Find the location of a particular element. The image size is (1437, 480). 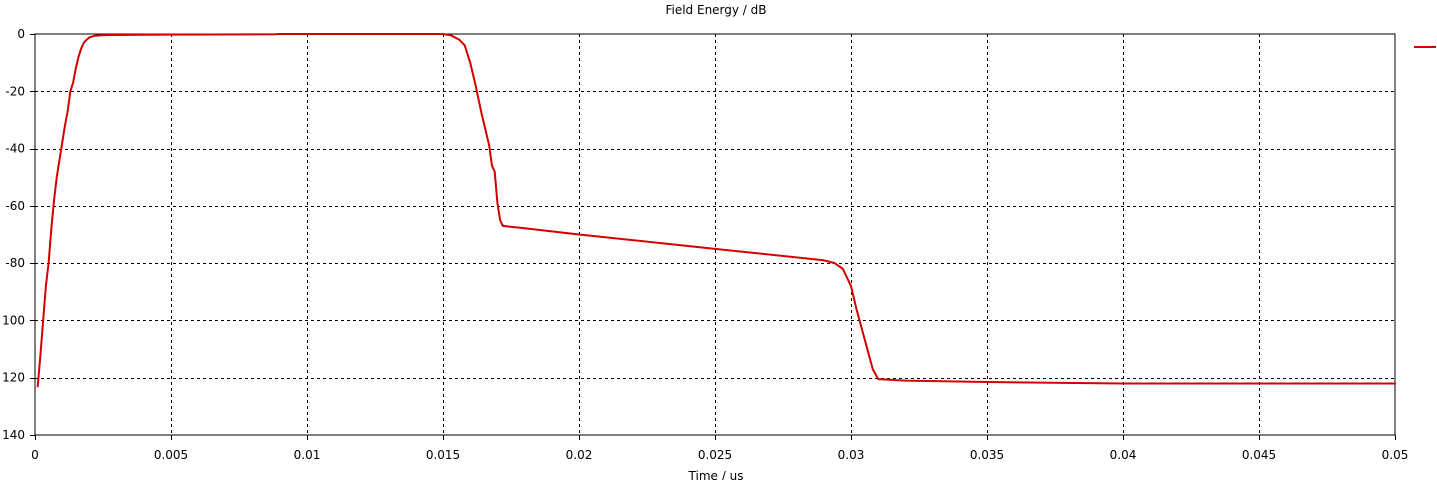

y-tick-label-6: 120 is located at coordinates (13, 378).